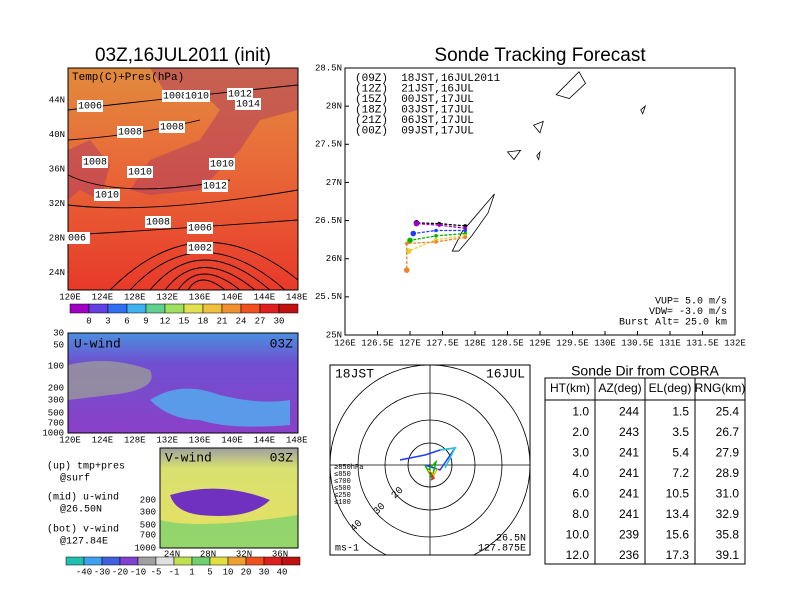 The height and width of the screenshot is (612, 792). I want to click on note: @127.84E, so click(84, 542).